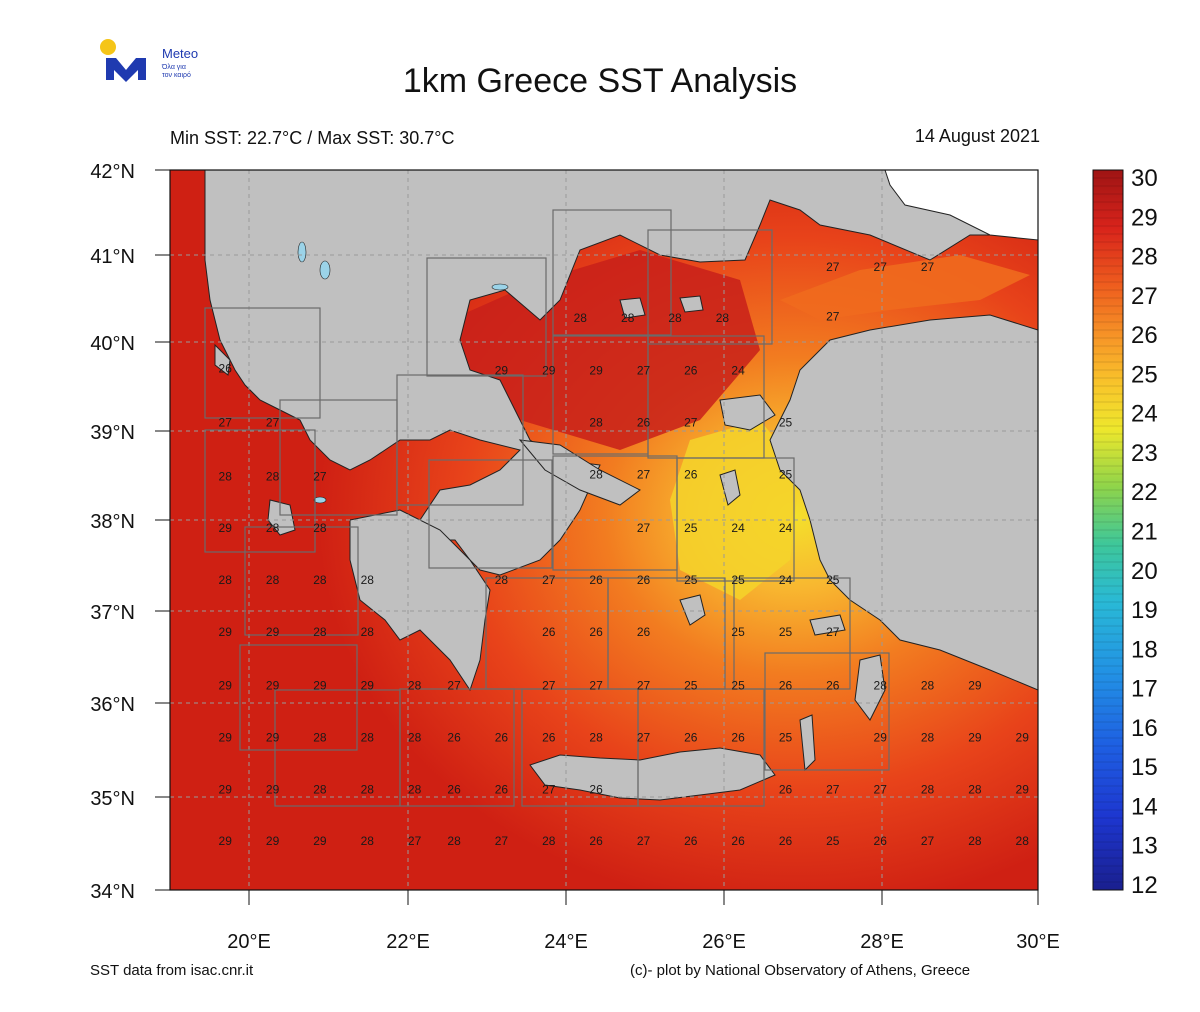  I want to click on lat-label-39: 39°N, so click(112, 433).